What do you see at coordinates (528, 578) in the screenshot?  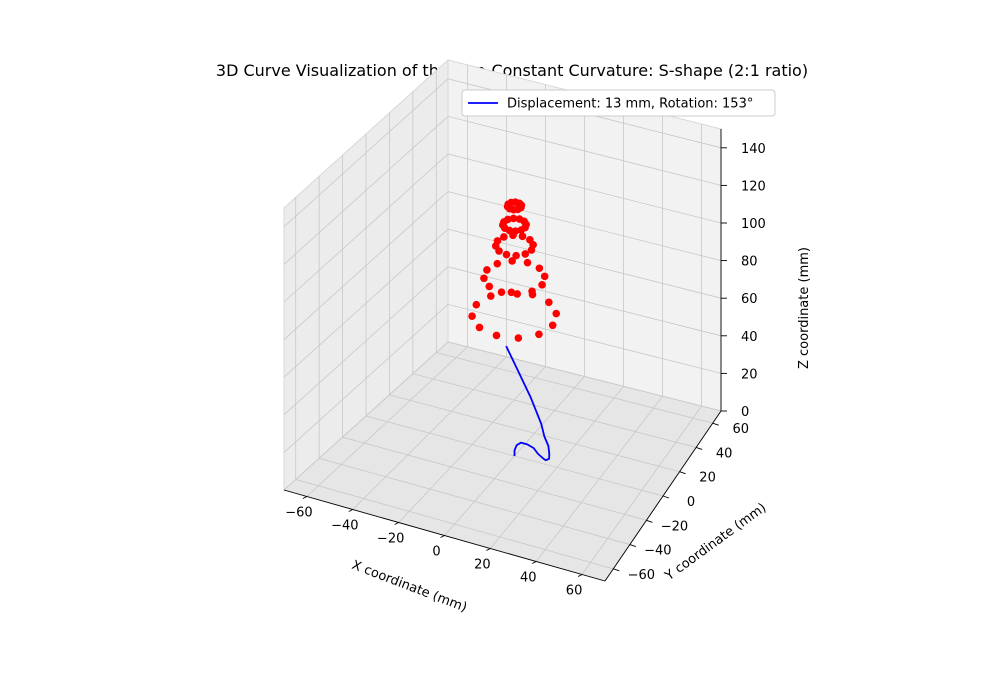 I see `x-tick-label: 40` at bounding box center [528, 578].